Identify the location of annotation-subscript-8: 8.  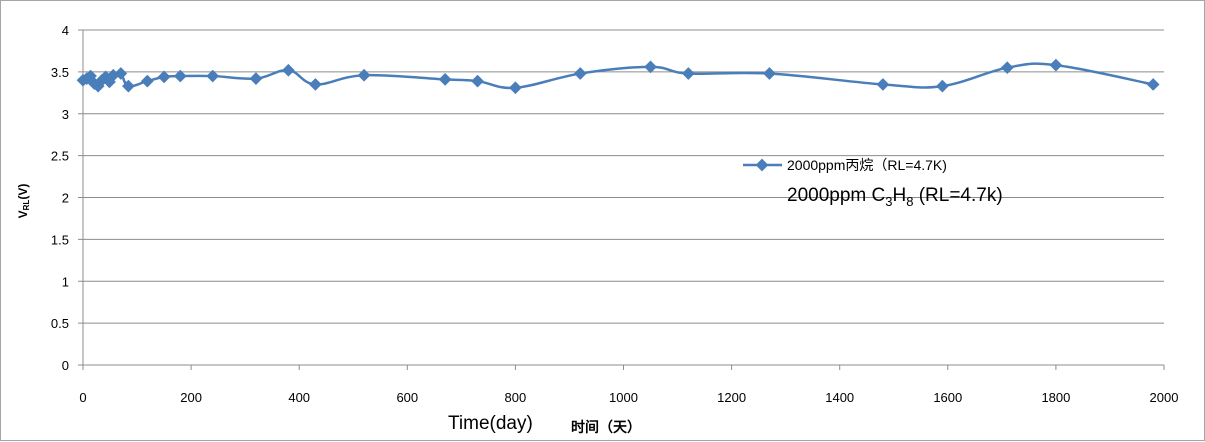
(909, 201).